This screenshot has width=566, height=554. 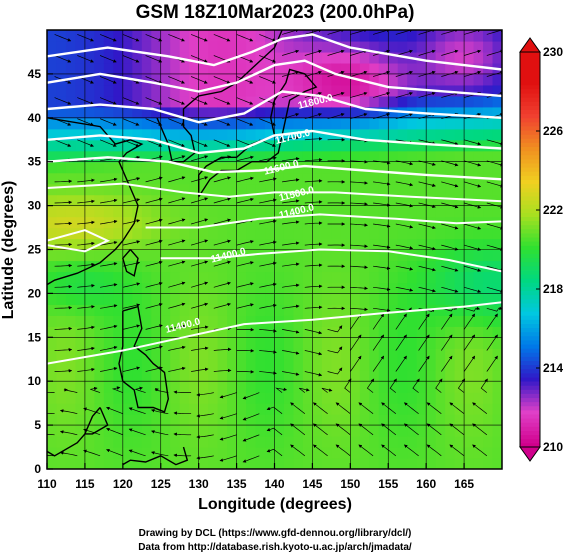 I want to click on x-tick-label: 135, so click(x=237, y=484).